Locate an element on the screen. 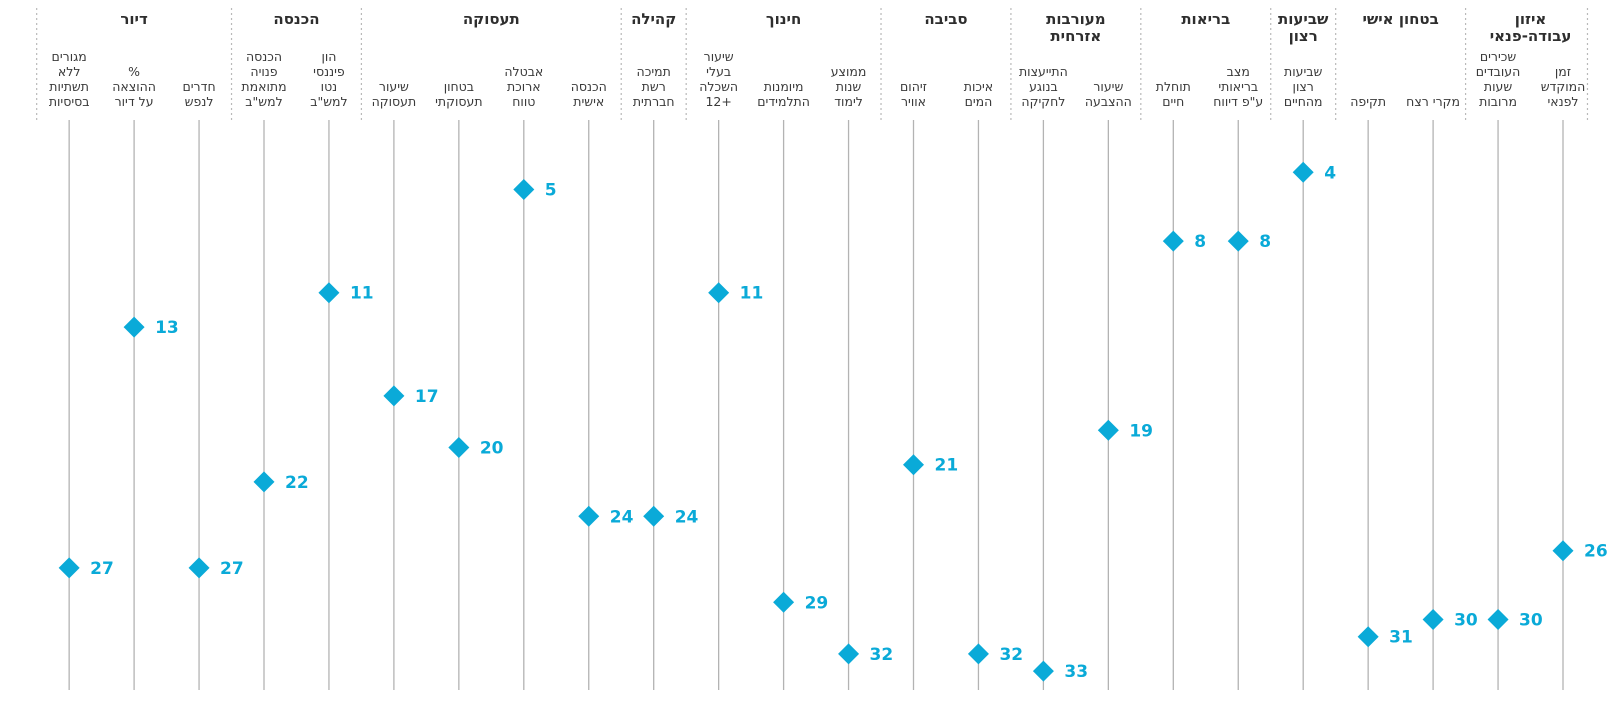 Image resolution: width=1608 pixels, height=702 pixels. rank-value: 20 is located at coordinates (492, 449).